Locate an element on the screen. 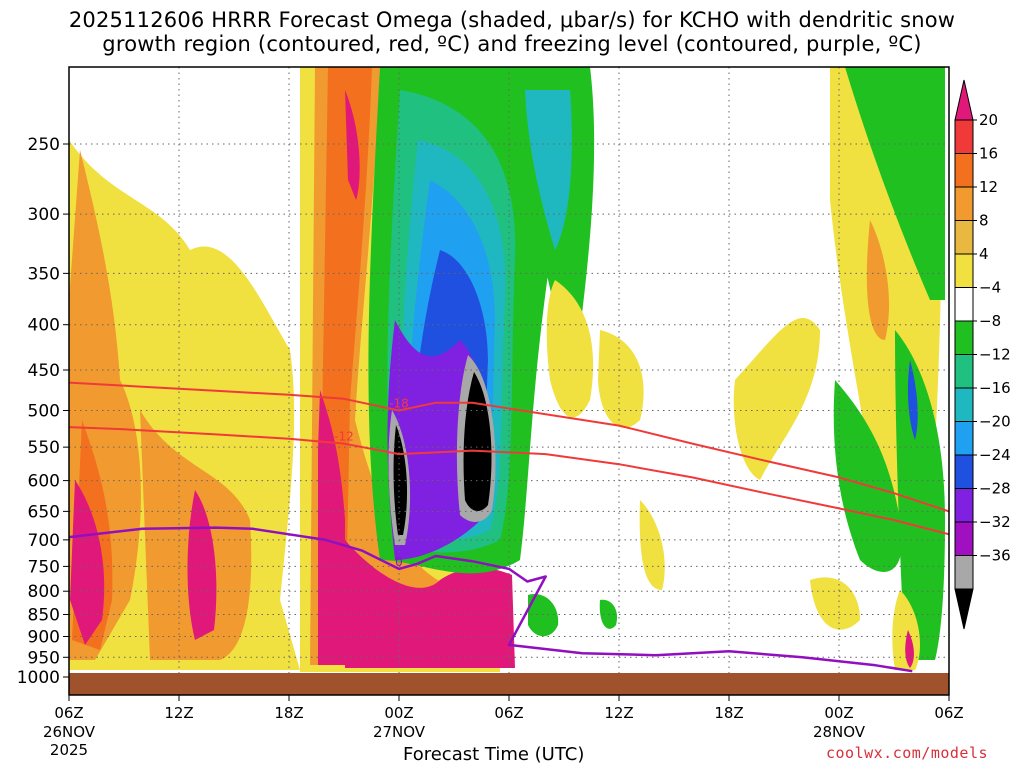 The image size is (1024, 768). colorbar-label: −12 is located at coordinates (995, 355).